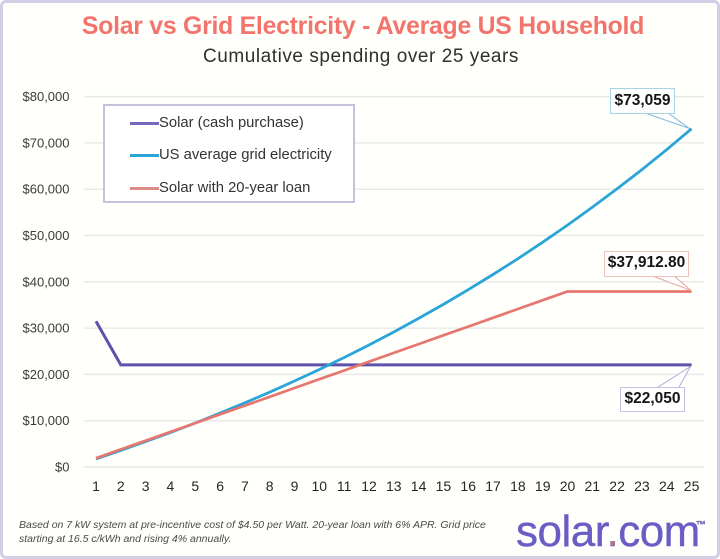  Describe the element at coordinates (121, 486) in the screenshot. I see `svg-text: 2` at that location.